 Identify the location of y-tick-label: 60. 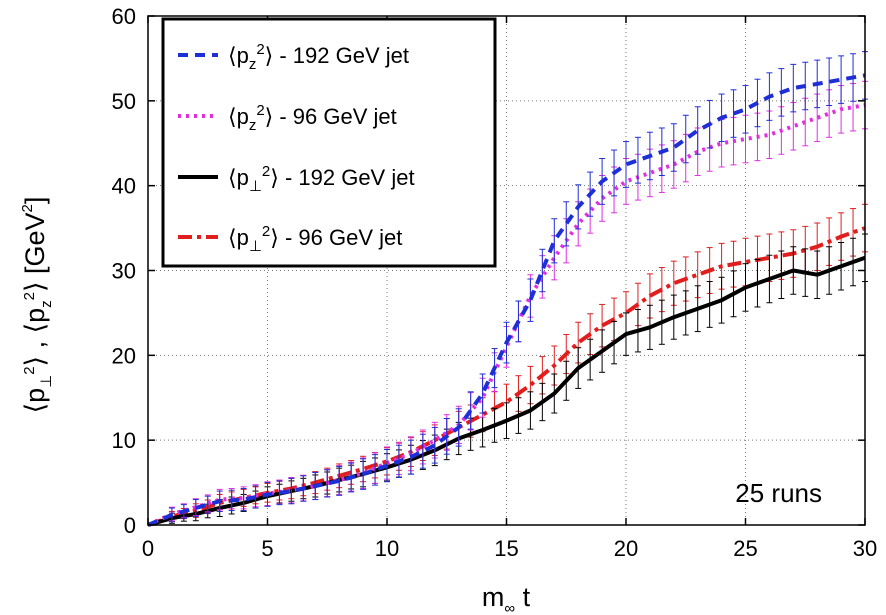
(124, 16).